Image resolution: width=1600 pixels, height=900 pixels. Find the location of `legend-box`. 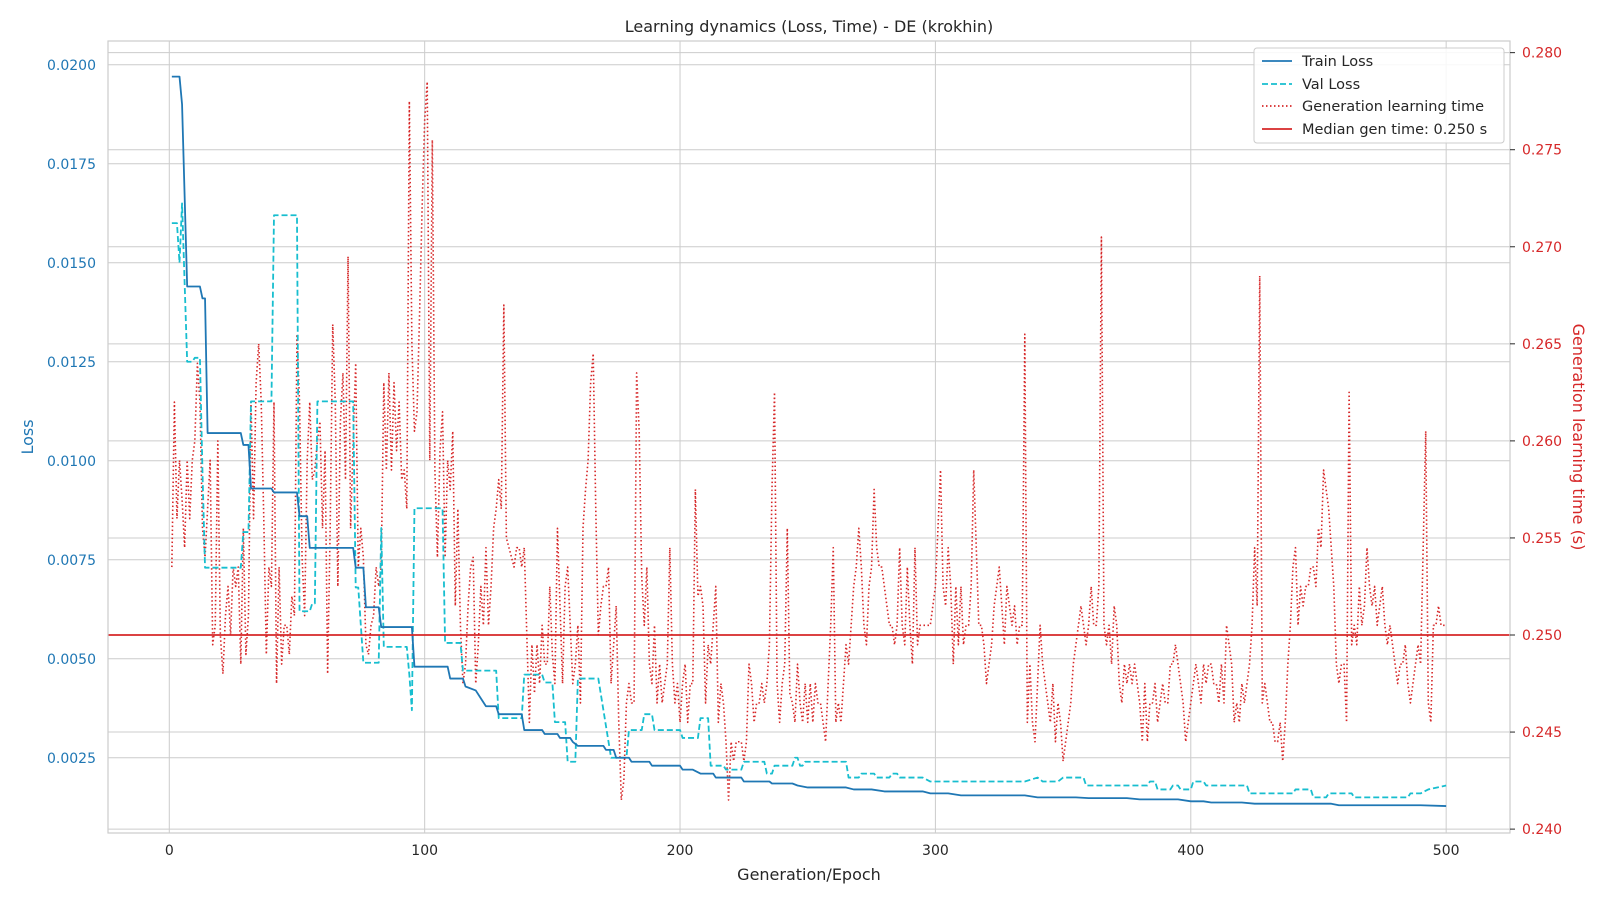

legend-box is located at coordinates (1379, 95).